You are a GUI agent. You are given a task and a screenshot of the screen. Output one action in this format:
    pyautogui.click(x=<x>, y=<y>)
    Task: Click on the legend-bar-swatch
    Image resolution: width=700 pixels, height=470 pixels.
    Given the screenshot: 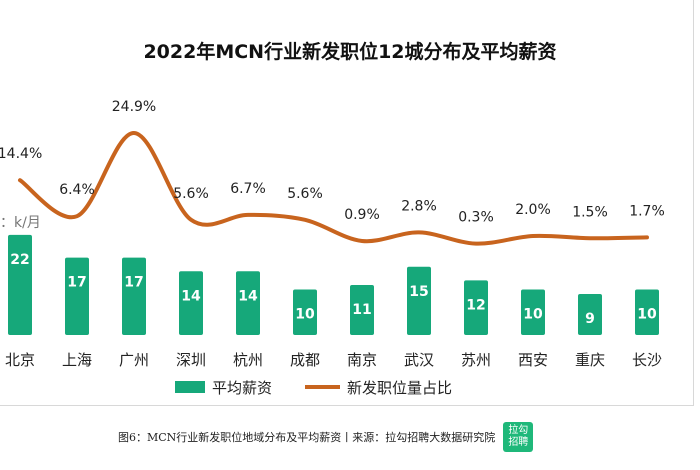 What is the action you would take?
    pyautogui.click(x=190, y=387)
    